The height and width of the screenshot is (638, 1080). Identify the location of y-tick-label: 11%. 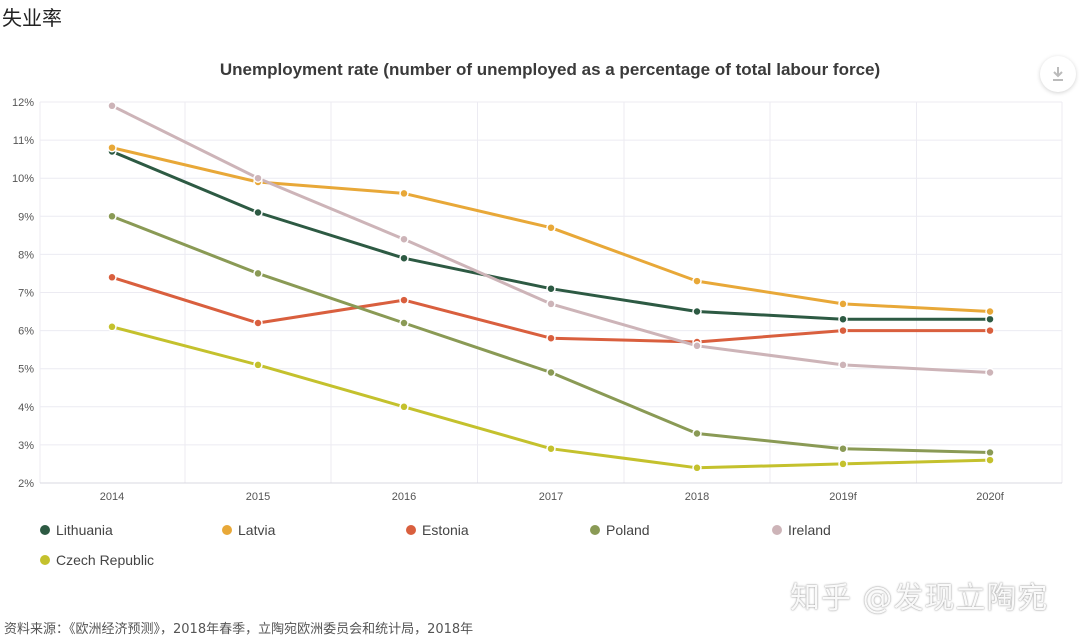
(23, 141).